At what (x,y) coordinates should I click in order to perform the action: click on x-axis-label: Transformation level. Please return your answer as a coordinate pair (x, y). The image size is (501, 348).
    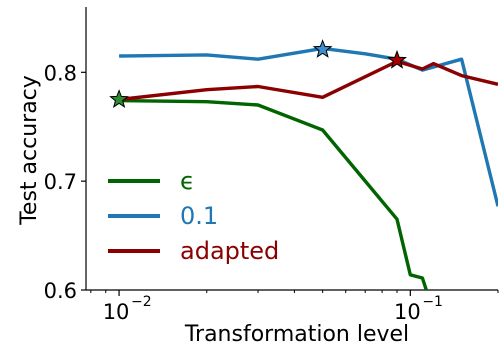
    Looking at the image, I should click on (296, 334).